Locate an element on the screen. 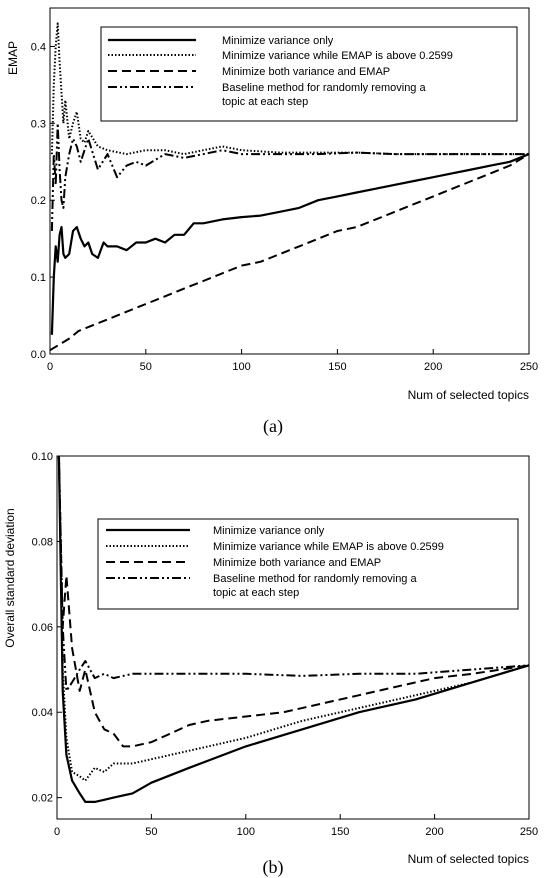 This screenshot has height=878, width=547. legend-box-b is located at coordinates (308, 564).